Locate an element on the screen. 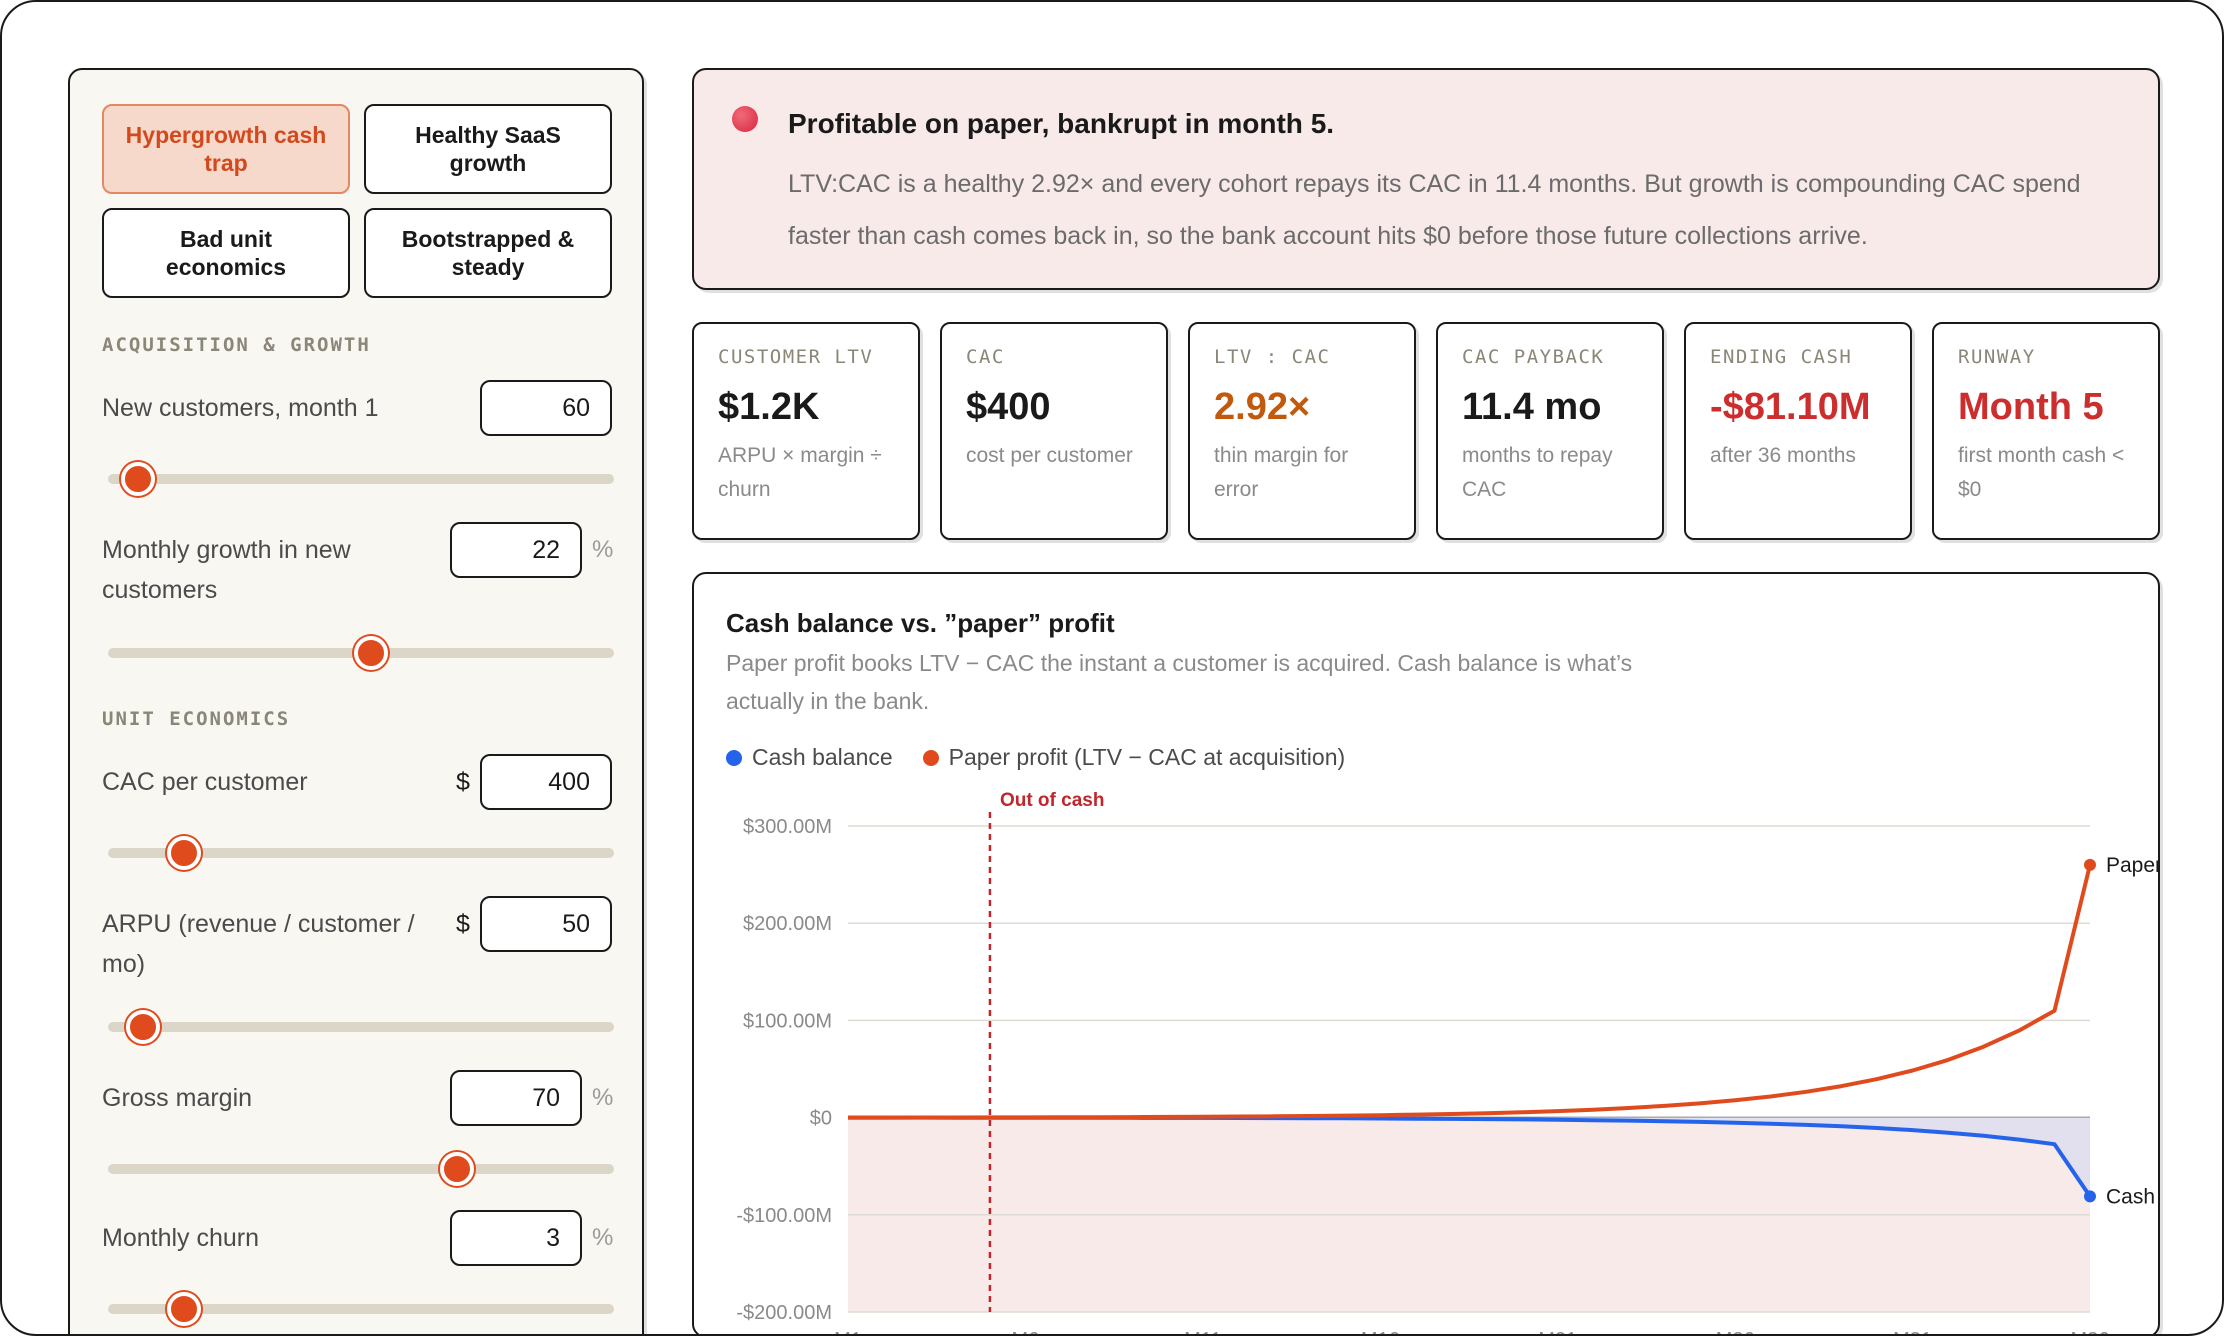 This screenshot has width=2224, height=1336. metric-caption: thin margin for error is located at coordinates (1281, 472).